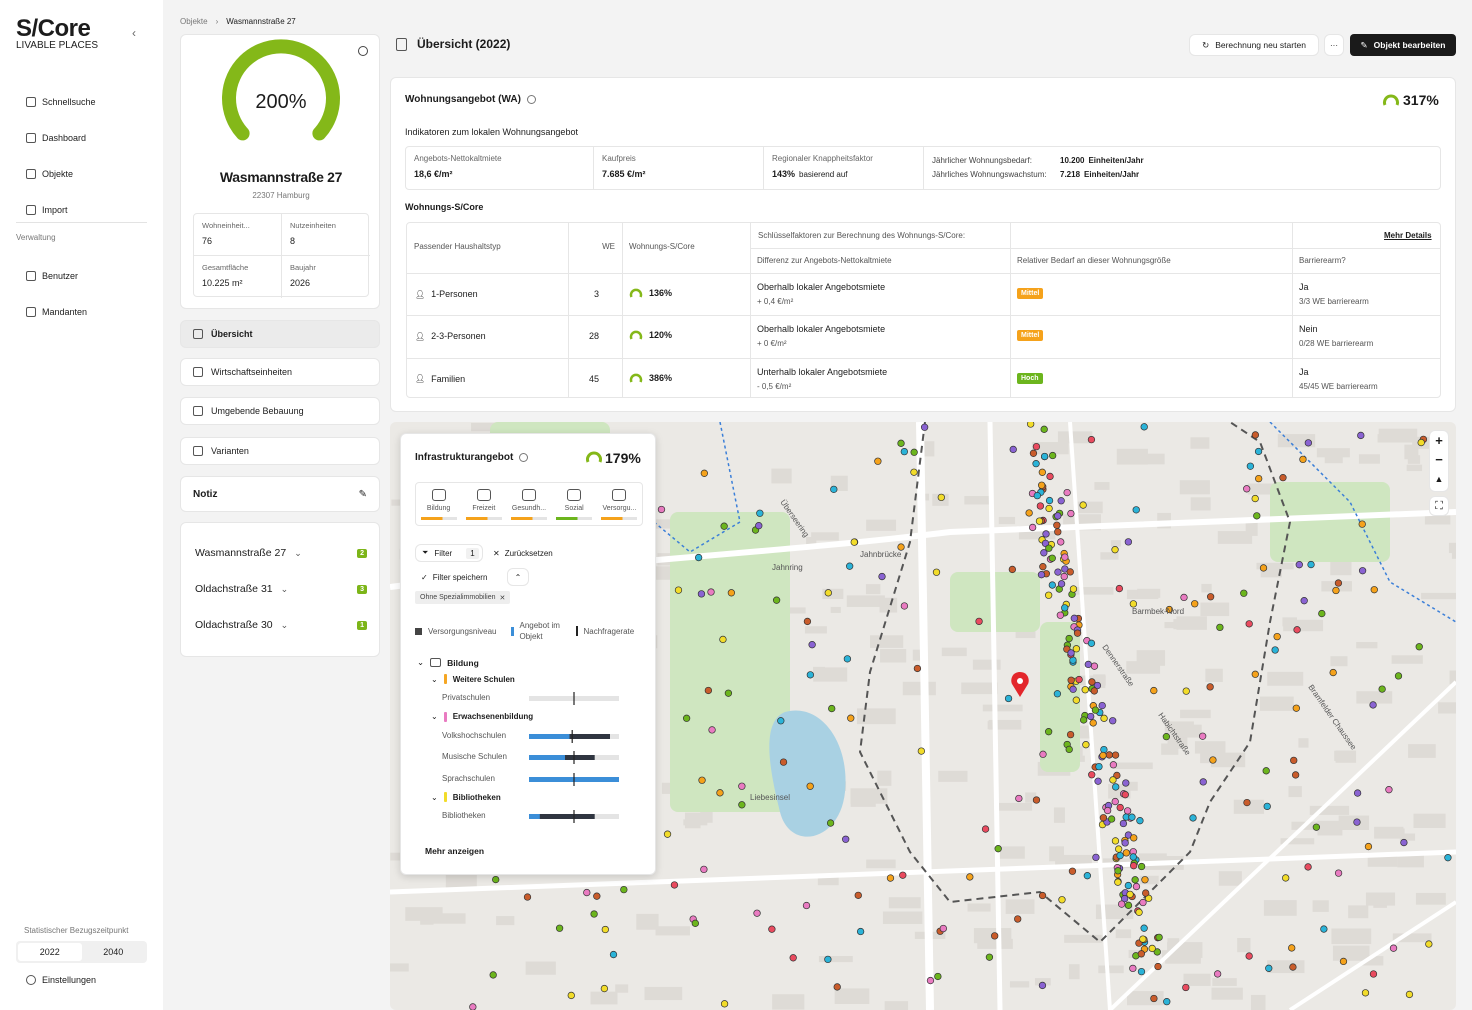  I want to click on category: Freizeit, so click(483, 504).